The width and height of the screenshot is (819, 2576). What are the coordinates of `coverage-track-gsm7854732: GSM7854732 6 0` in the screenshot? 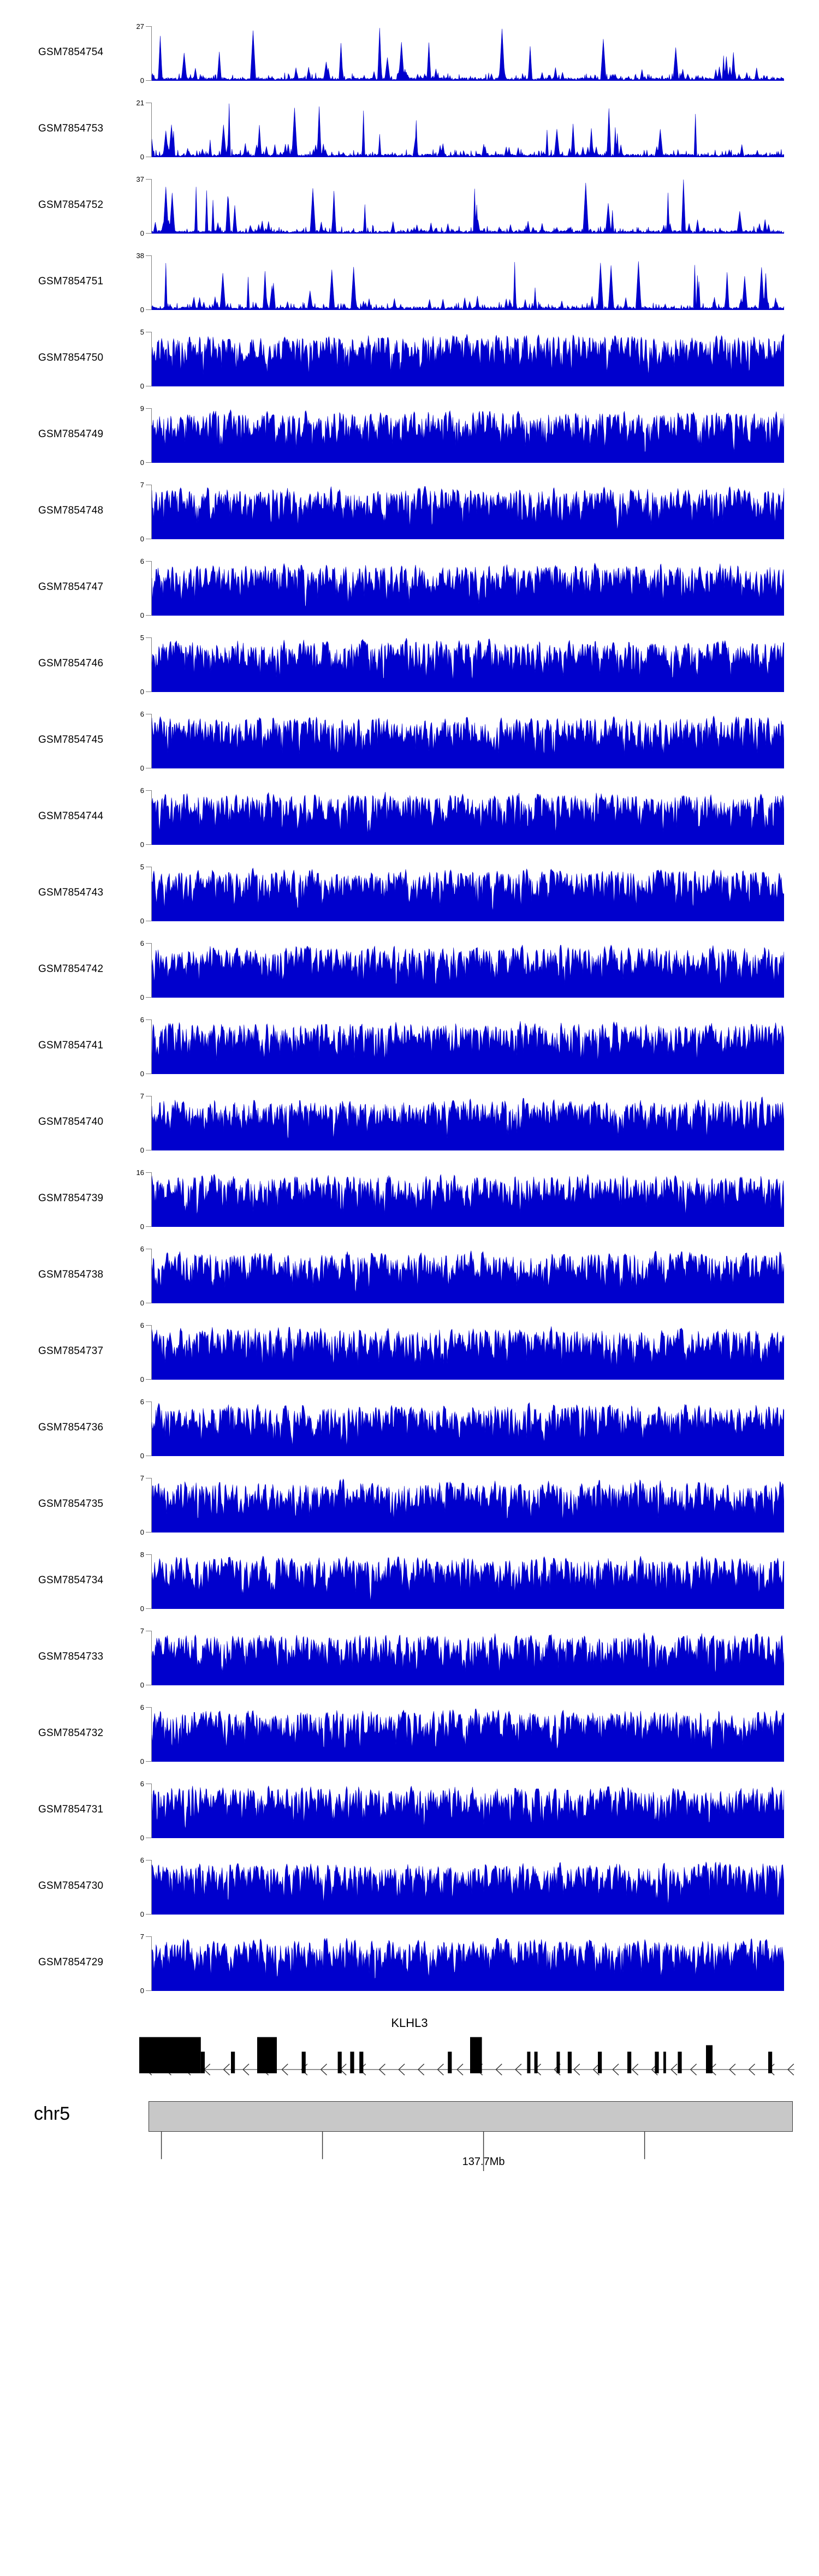 It's located at (410, 1733).